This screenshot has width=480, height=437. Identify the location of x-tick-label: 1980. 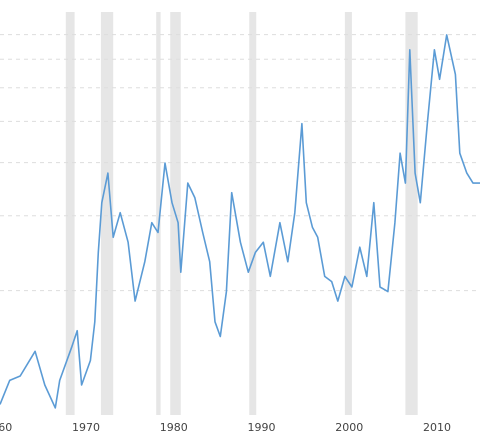
(174, 427).